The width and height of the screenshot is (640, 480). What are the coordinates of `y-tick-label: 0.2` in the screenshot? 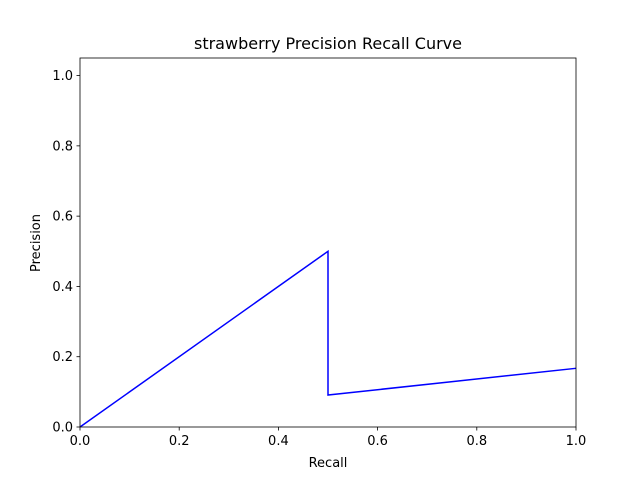 It's located at (62, 357).